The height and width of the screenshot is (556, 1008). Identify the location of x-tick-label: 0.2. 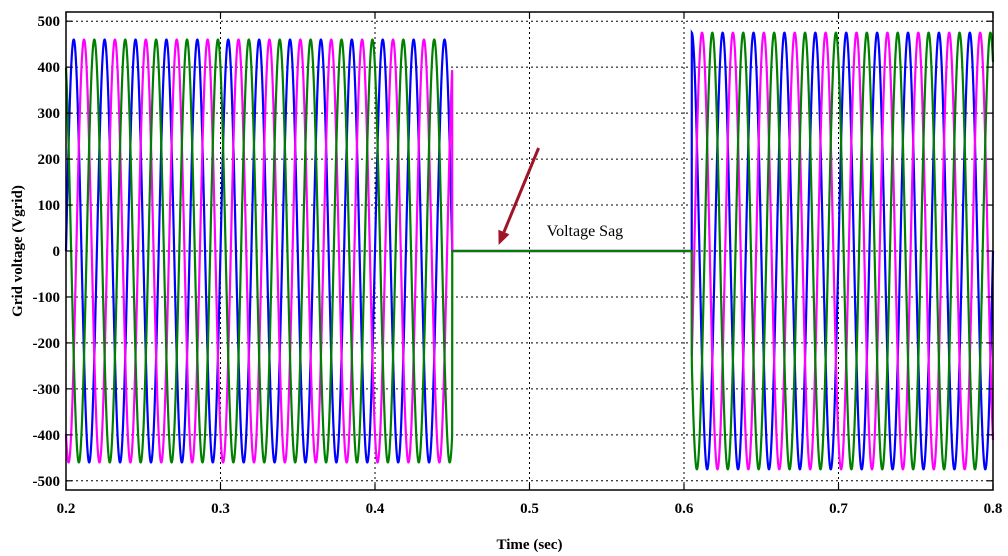
(66, 509).